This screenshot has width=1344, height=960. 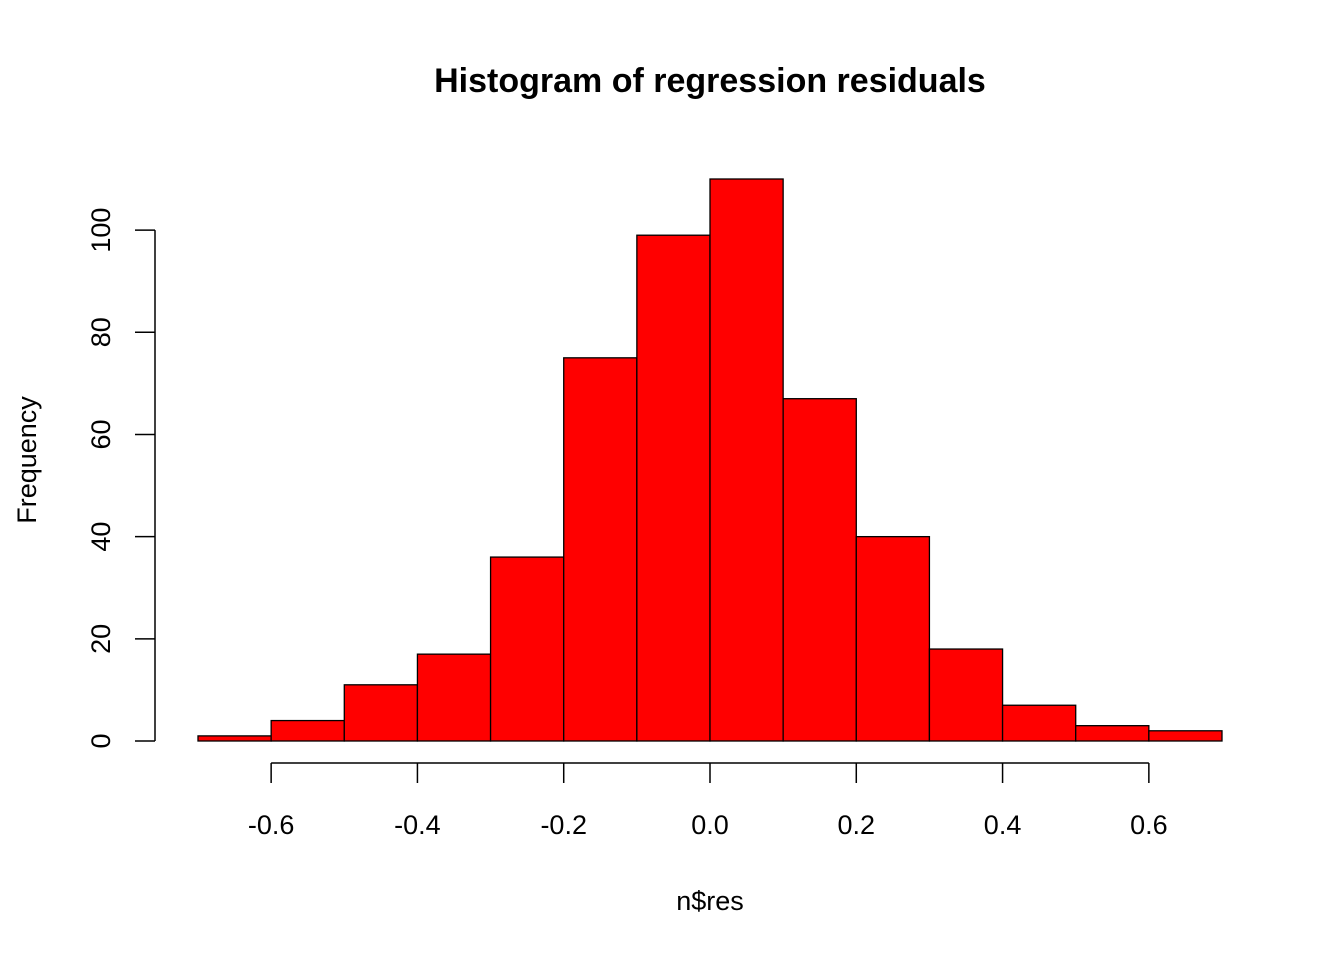 I want to click on x-axis-label: n$res, so click(x=710, y=901).